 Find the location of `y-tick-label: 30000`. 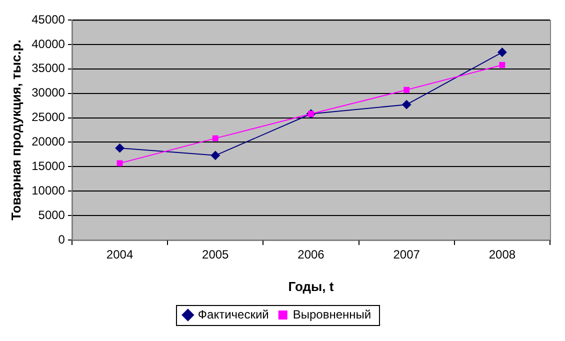

y-tick-label: 30000 is located at coordinates (49, 93).